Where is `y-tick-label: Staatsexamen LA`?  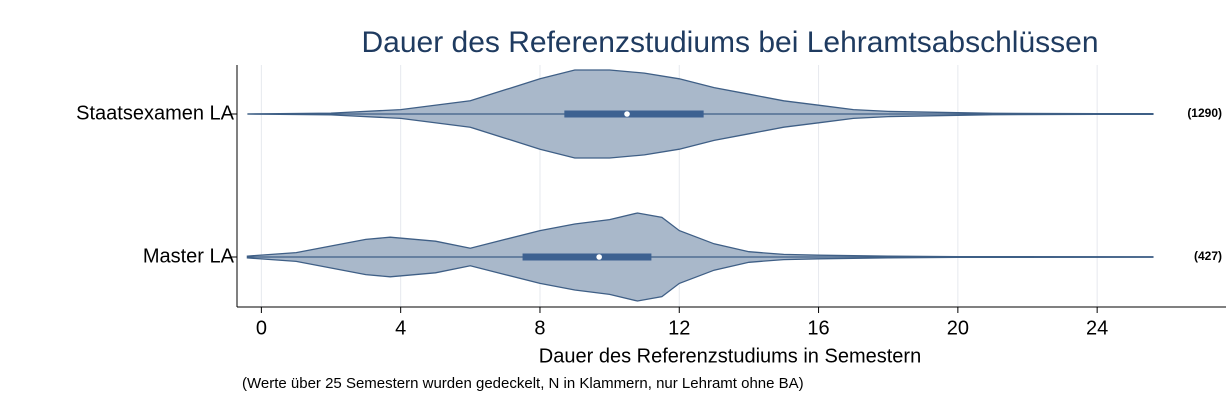 y-tick-label: Staatsexamen LA is located at coordinates (155, 113).